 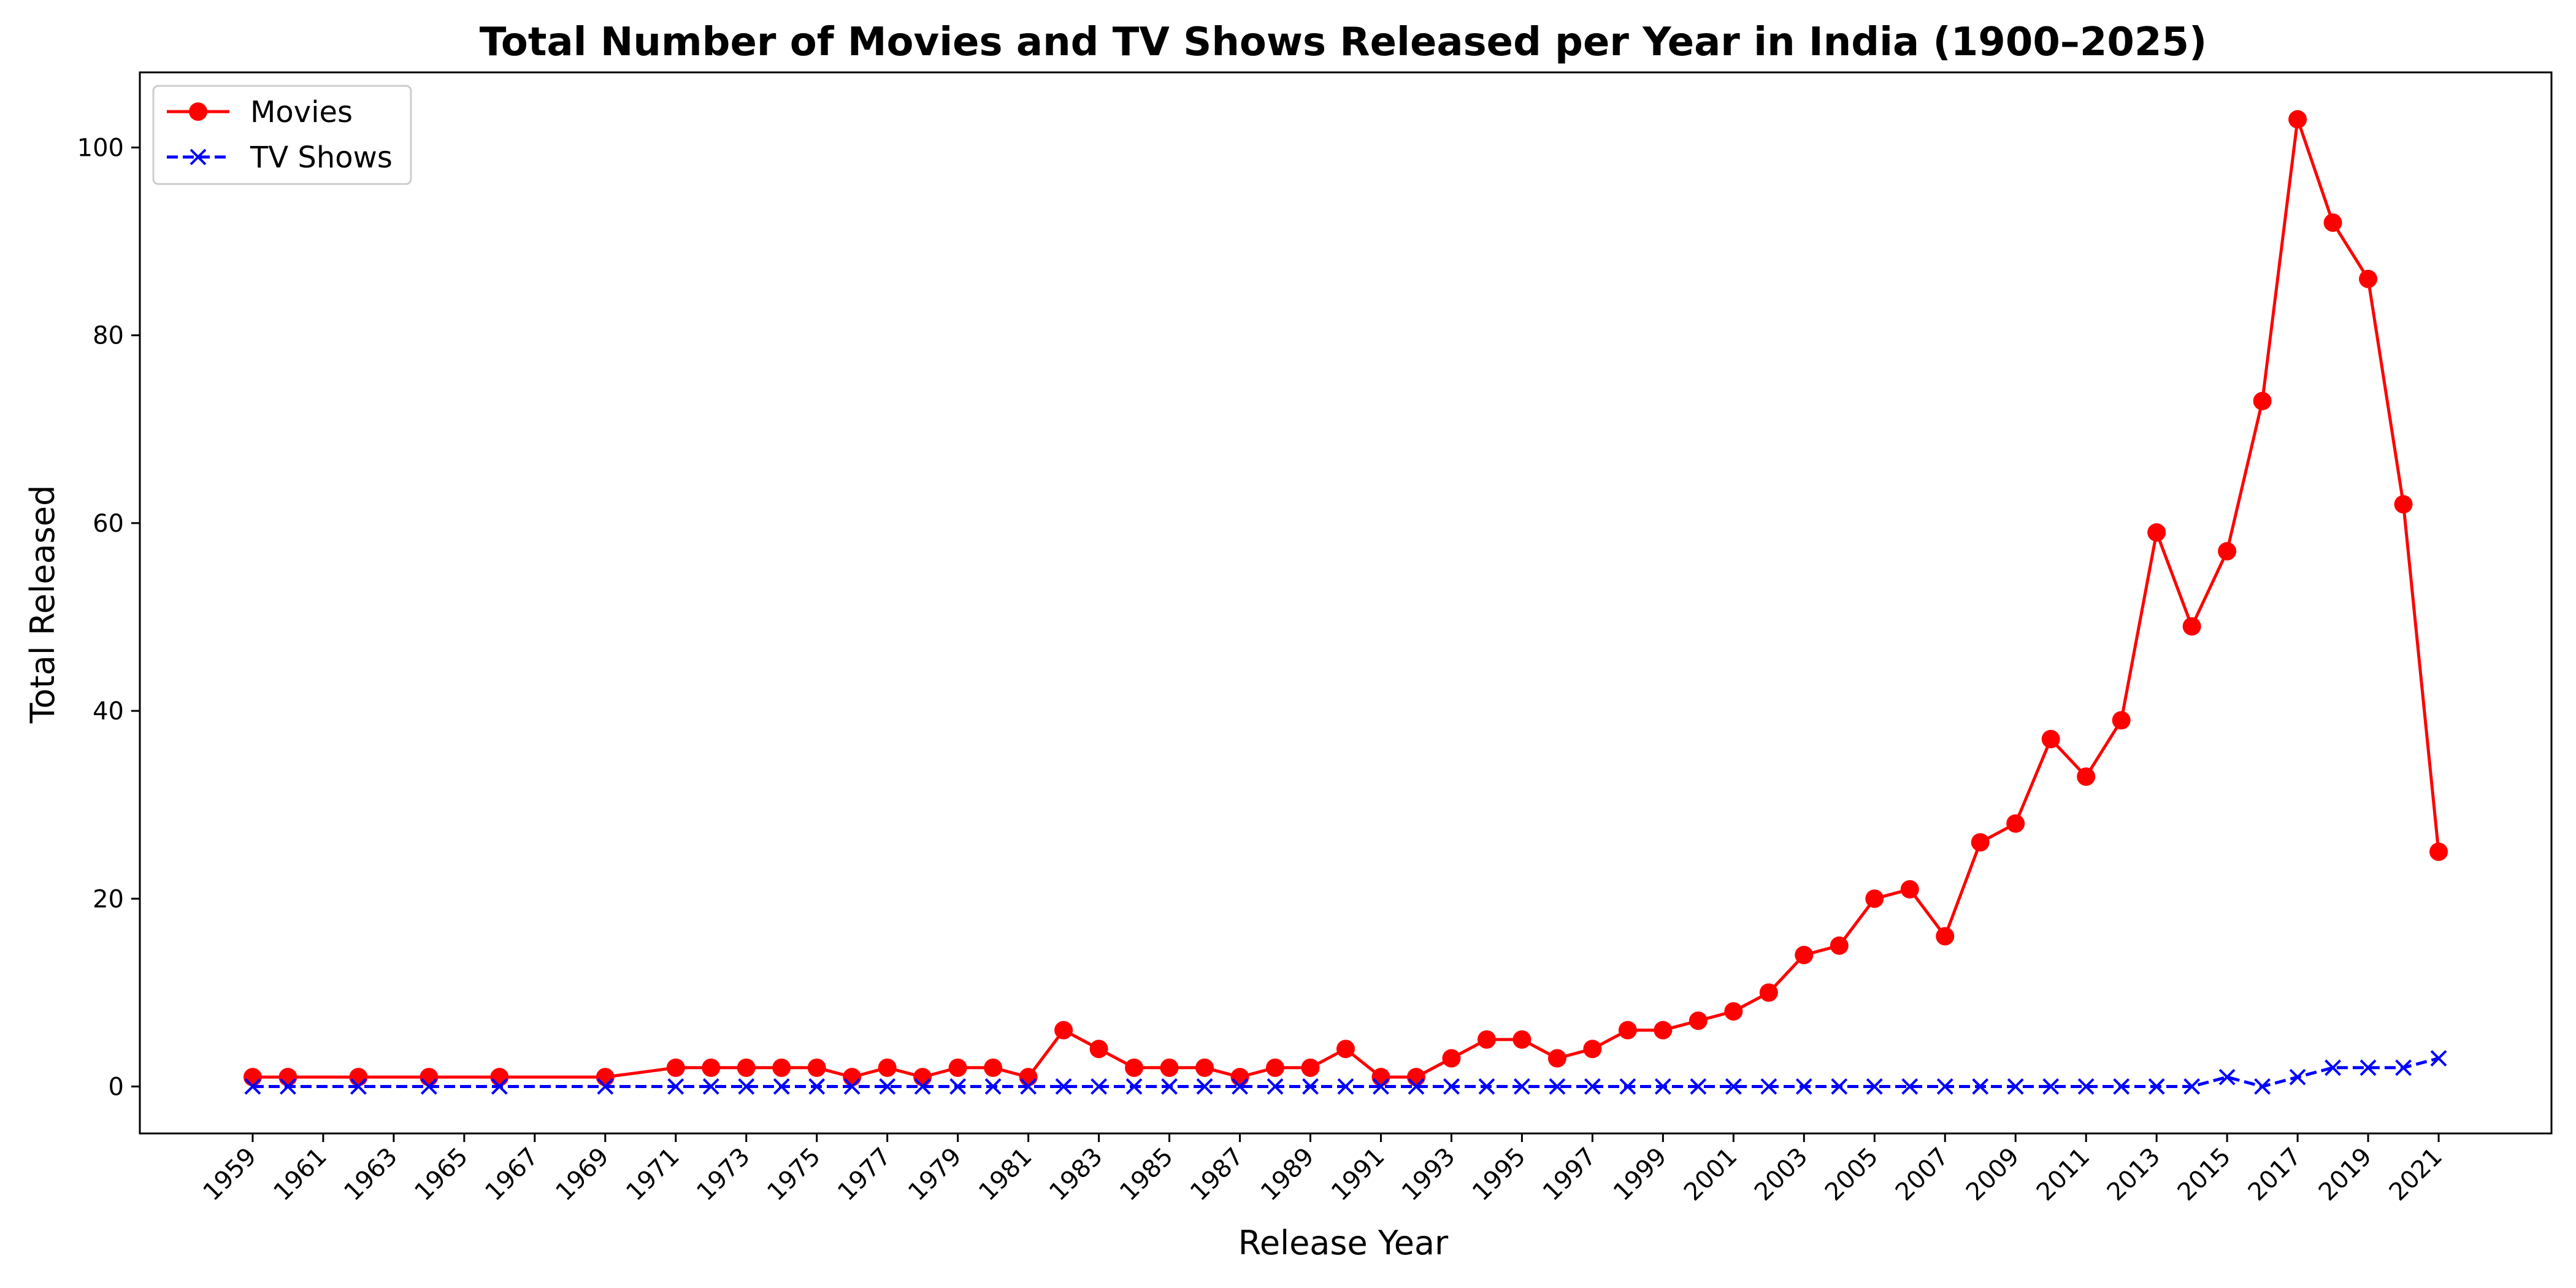 I want to click on y-tick-label: 20, so click(x=108, y=899).